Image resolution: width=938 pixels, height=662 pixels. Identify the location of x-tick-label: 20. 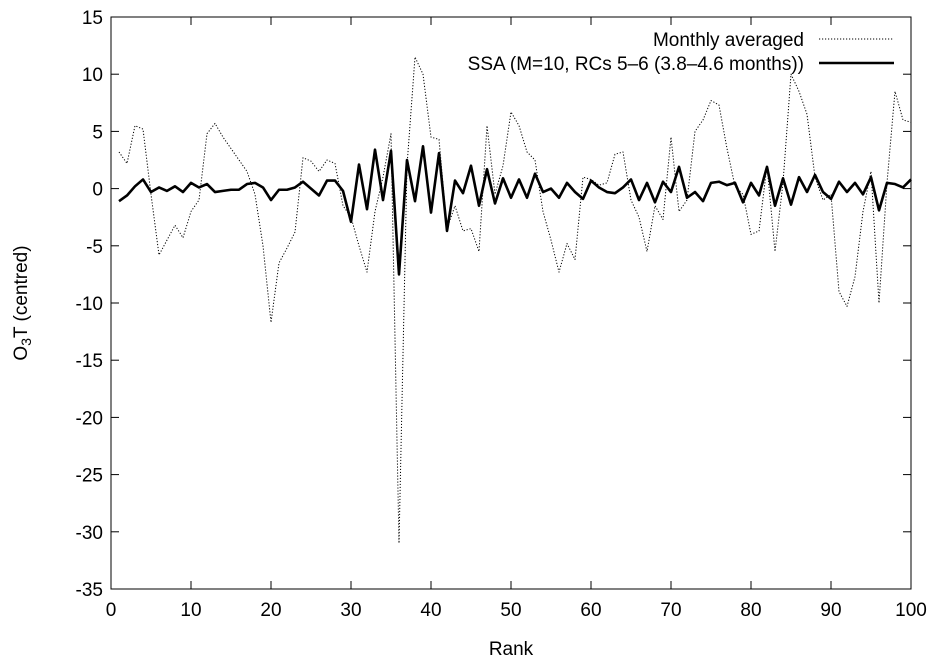
(270, 610).